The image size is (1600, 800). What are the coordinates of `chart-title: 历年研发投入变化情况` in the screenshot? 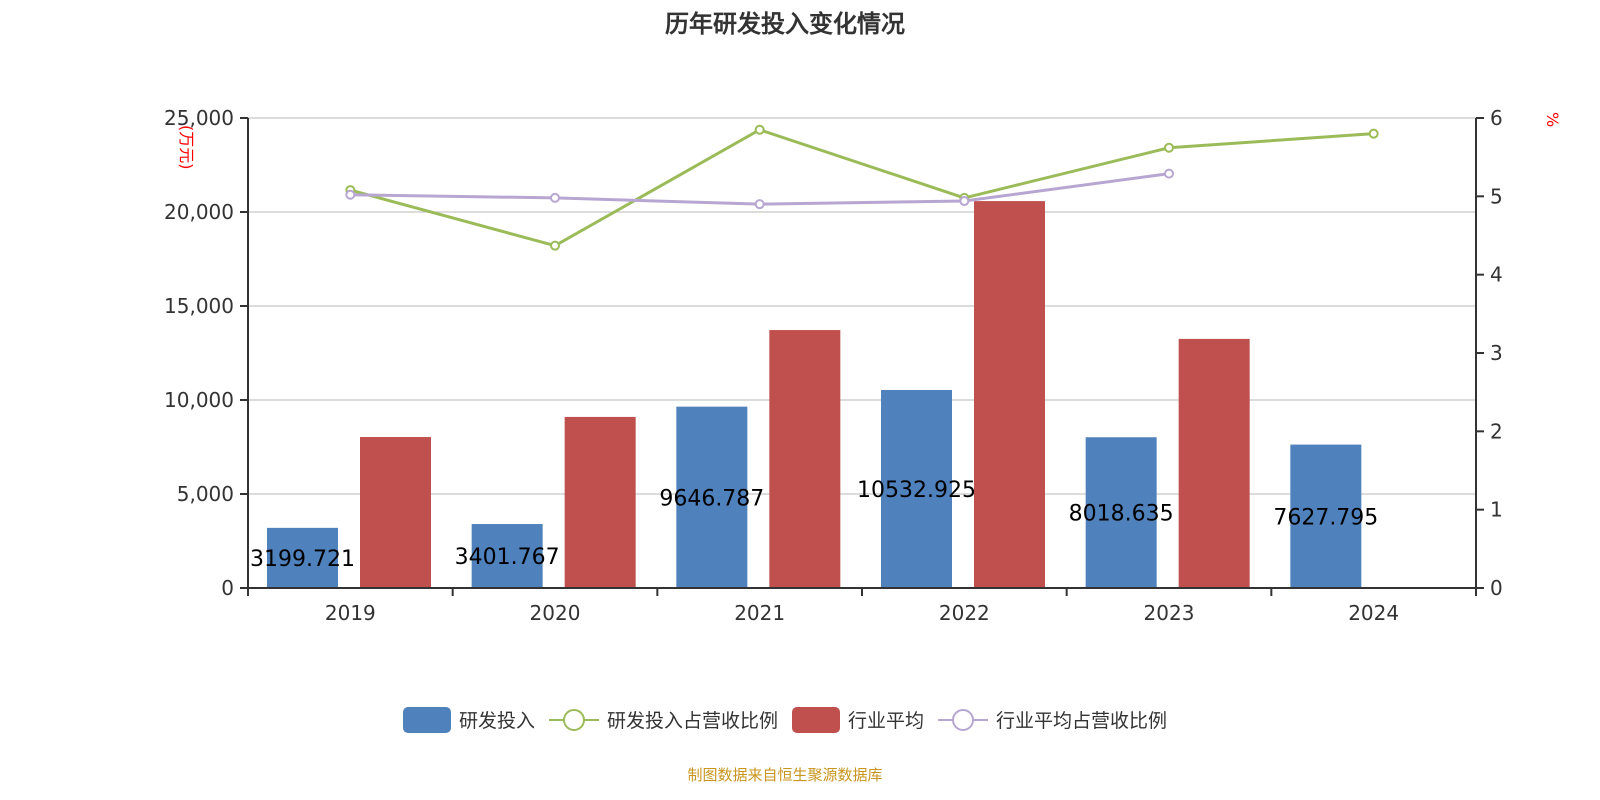 It's located at (785, 24).